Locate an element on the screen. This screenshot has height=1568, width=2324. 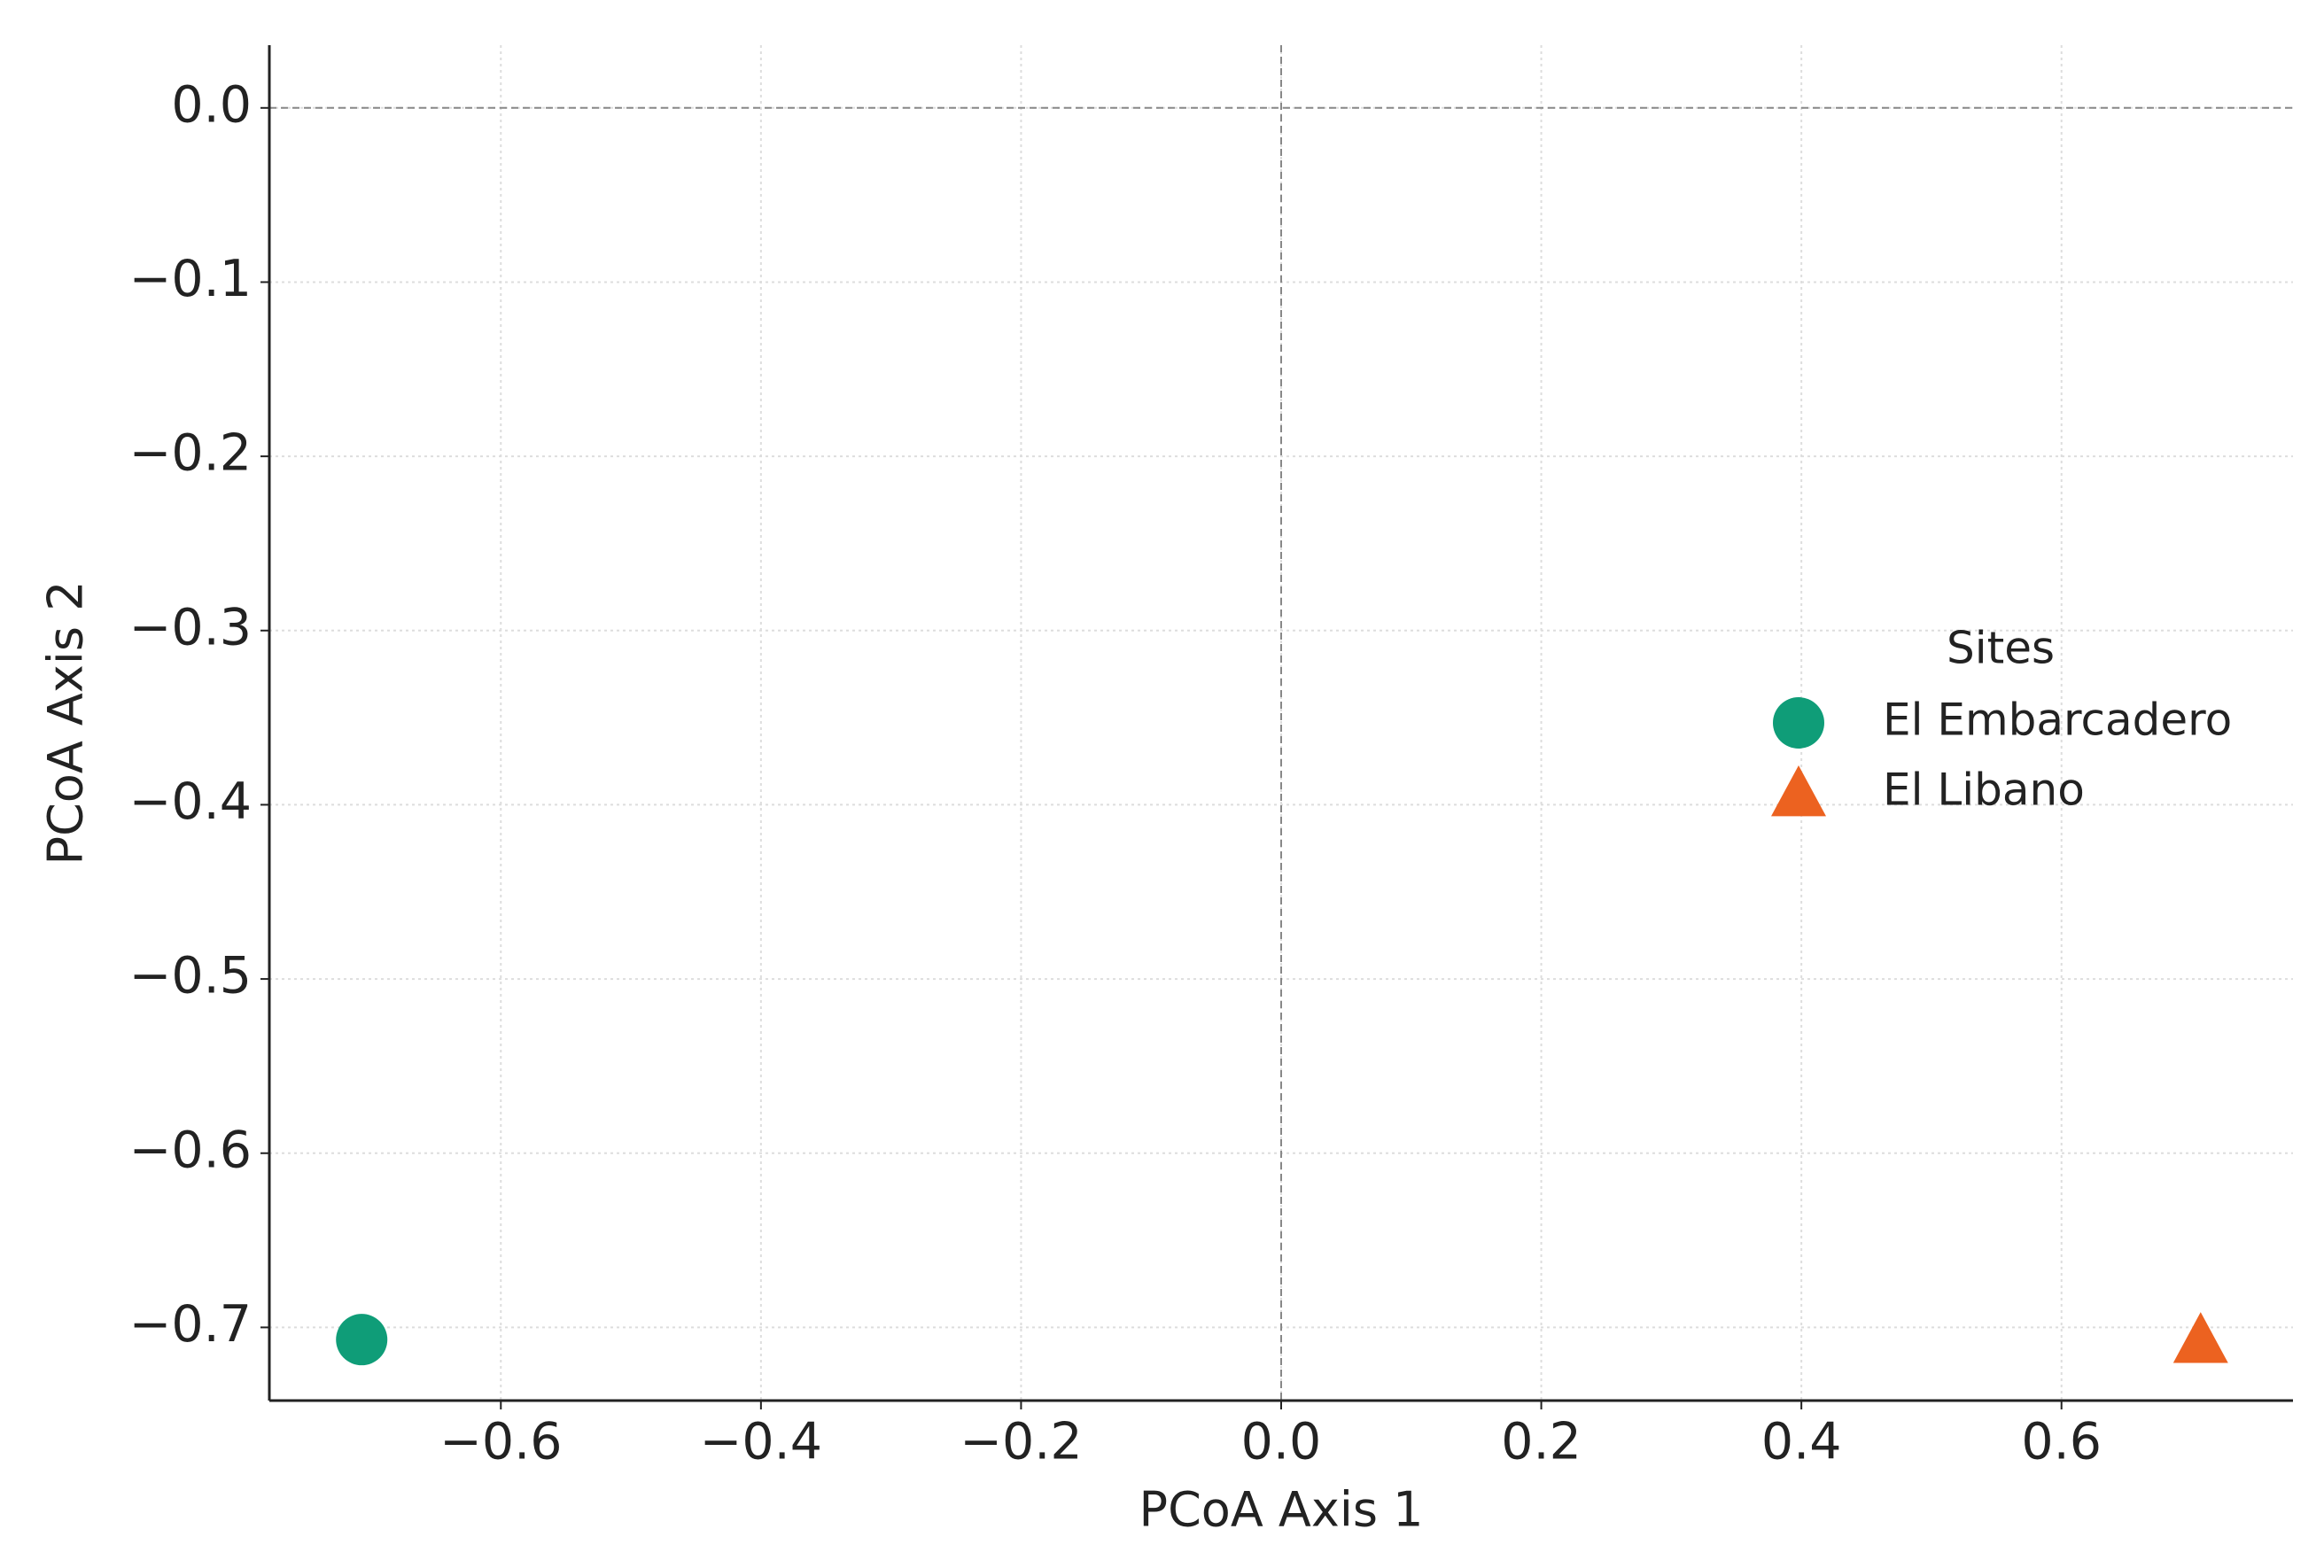
y-tick-label: −0.3 is located at coordinates (191, 627).